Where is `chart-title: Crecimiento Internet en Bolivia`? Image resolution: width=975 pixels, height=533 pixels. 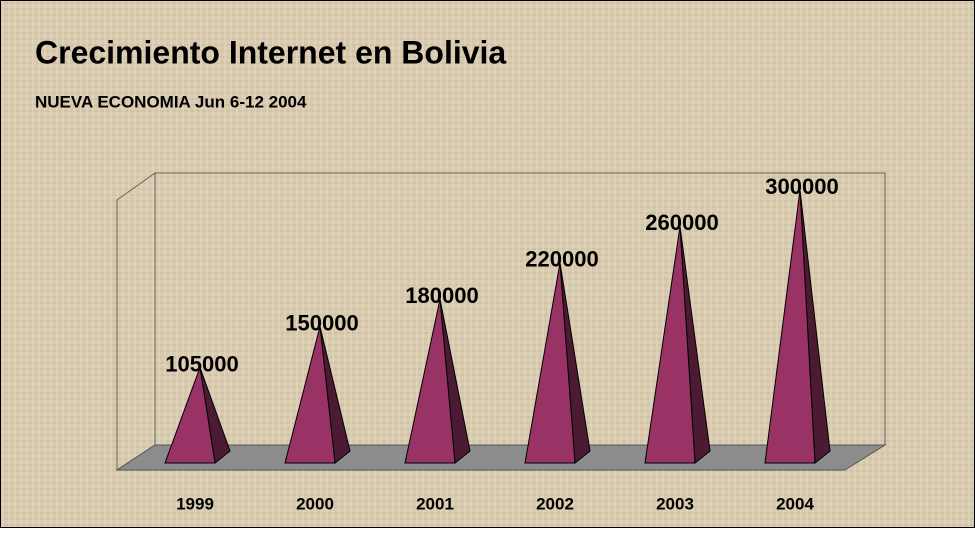 chart-title: Crecimiento Internet en Bolivia is located at coordinates (270, 52).